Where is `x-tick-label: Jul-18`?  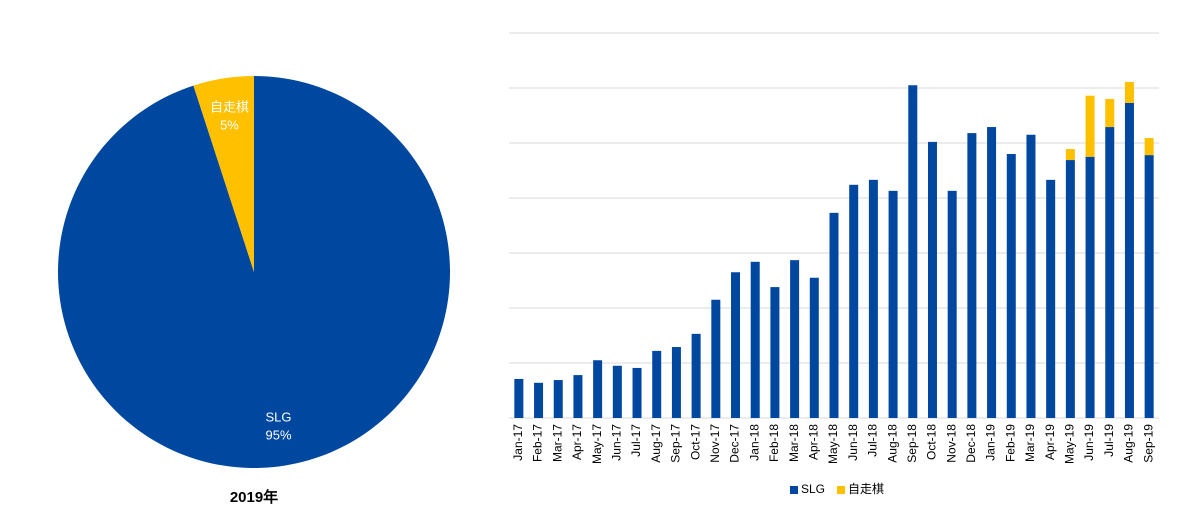 x-tick-label: Jul-18 is located at coordinates (873, 440).